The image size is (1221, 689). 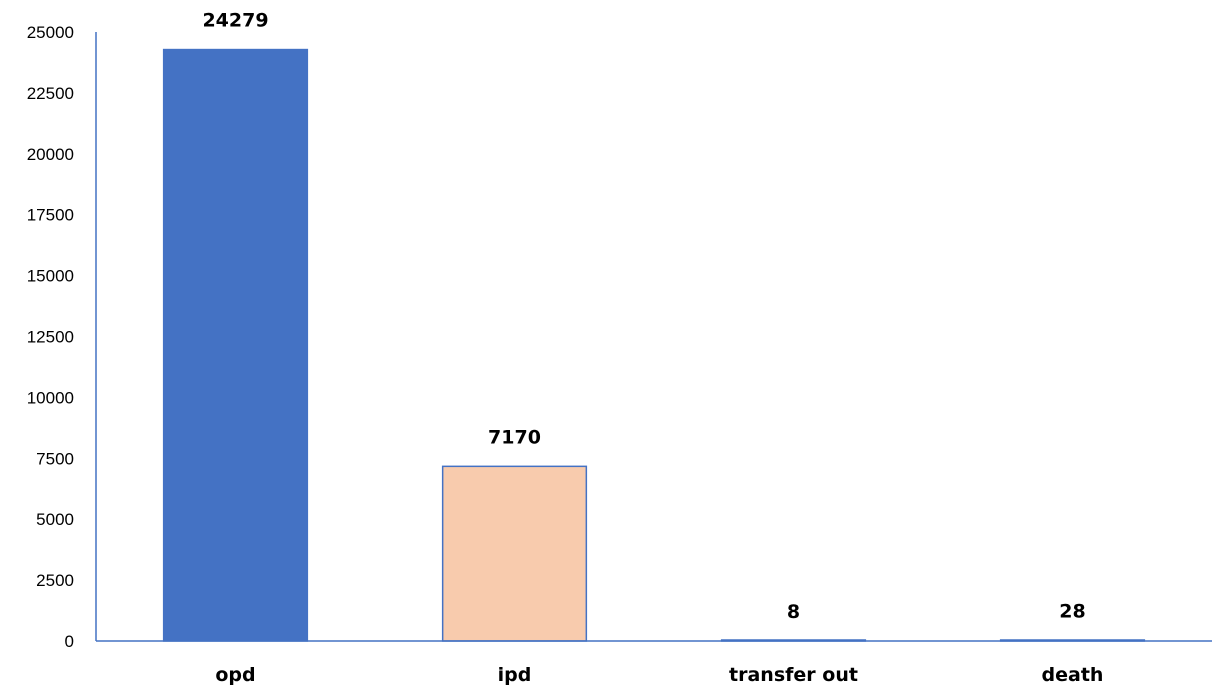 What do you see at coordinates (793, 675) in the screenshot?
I see `x-tick-label: transfer out` at bounding box center [793, 675].